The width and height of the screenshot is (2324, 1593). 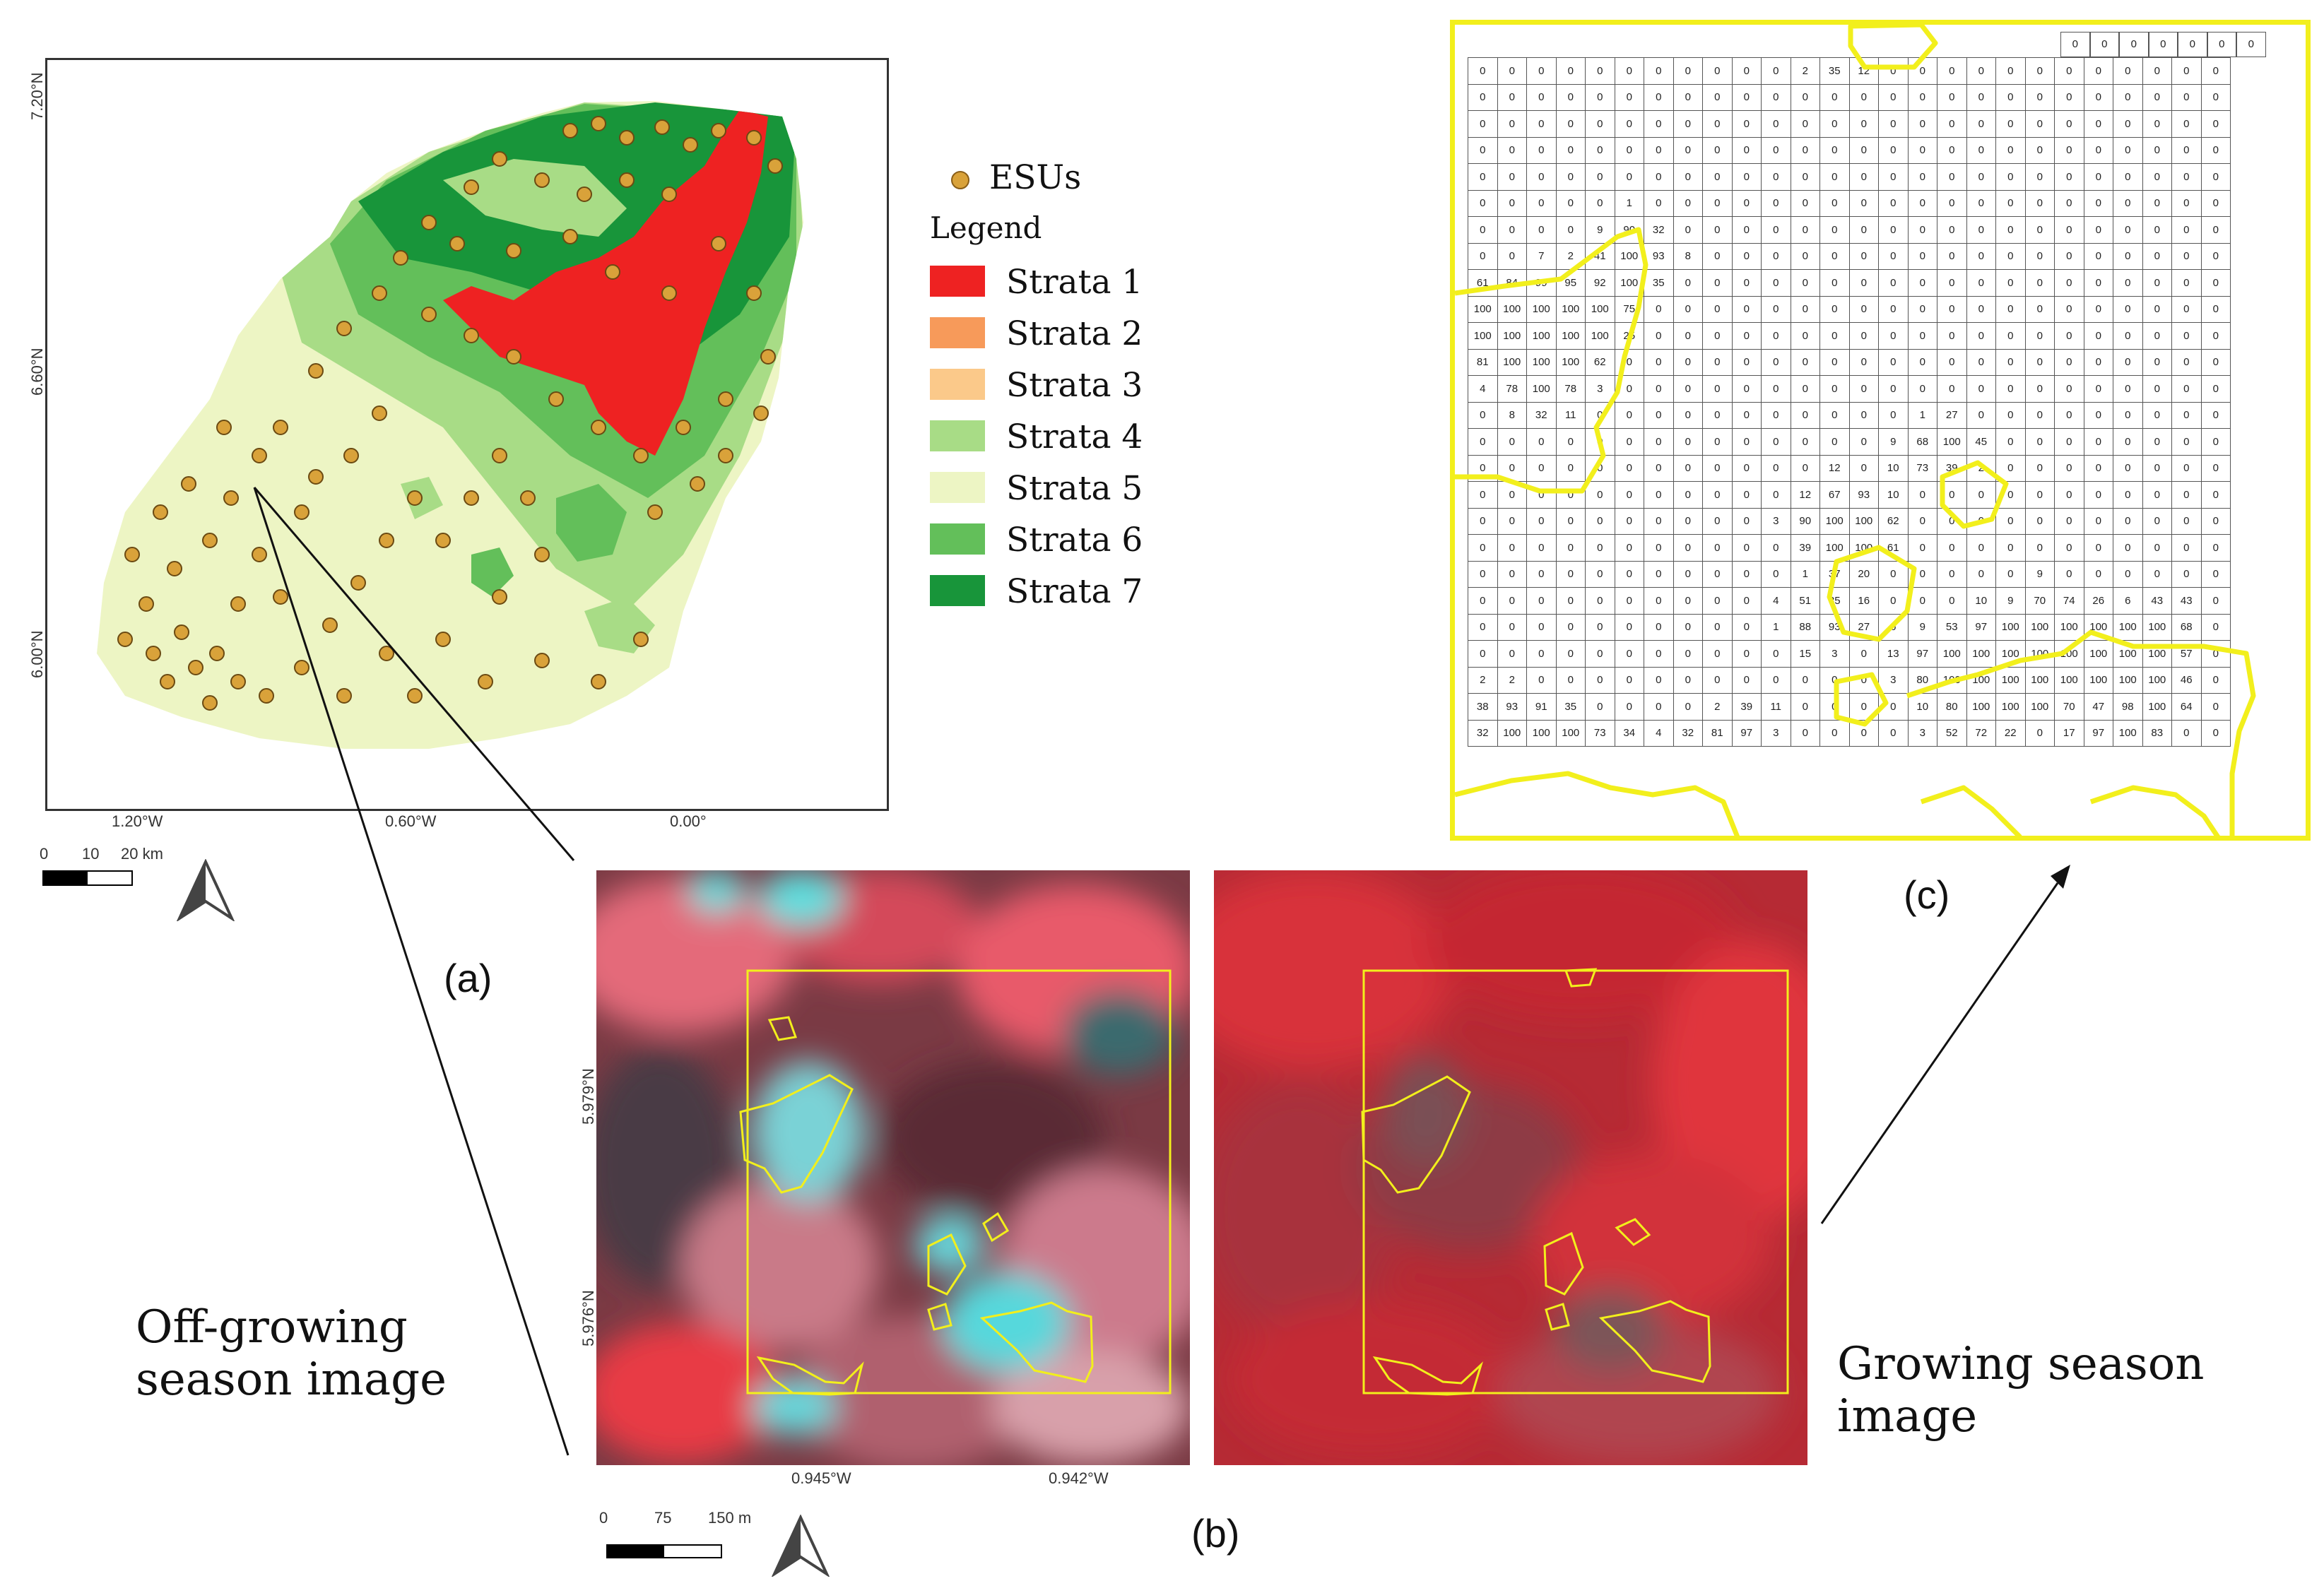 I want to click on grid-cell: 35, so click(x=1570, y=707).